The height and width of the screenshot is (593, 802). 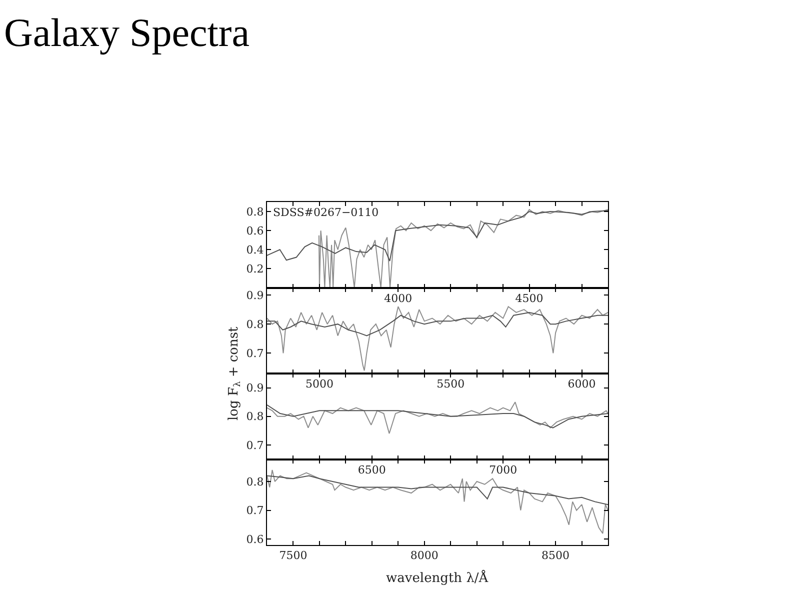 I want to click on x-tick-label: 4000, so click(x=398, y=298).